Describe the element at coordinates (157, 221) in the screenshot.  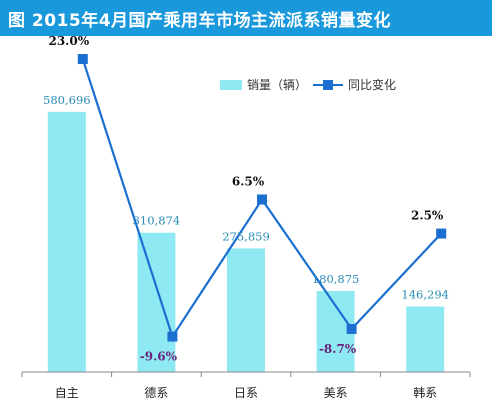
I see `bar-value-label-2: 310,874` at that location.